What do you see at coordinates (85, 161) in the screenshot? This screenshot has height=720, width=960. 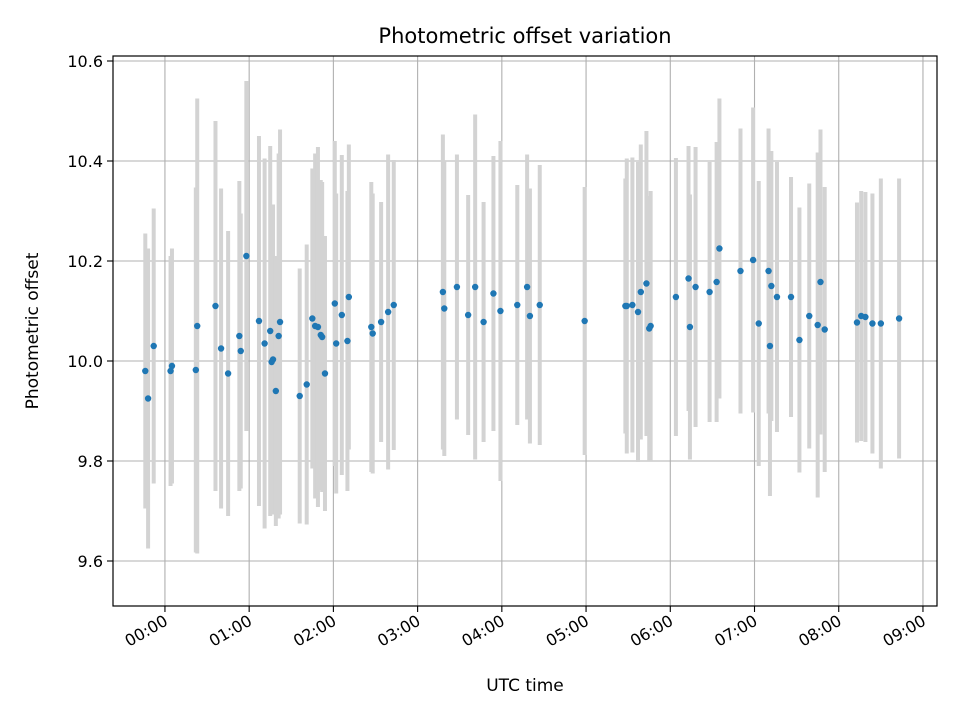 I see `y-tick-label: 10.4` at bounding box center [85, 161].